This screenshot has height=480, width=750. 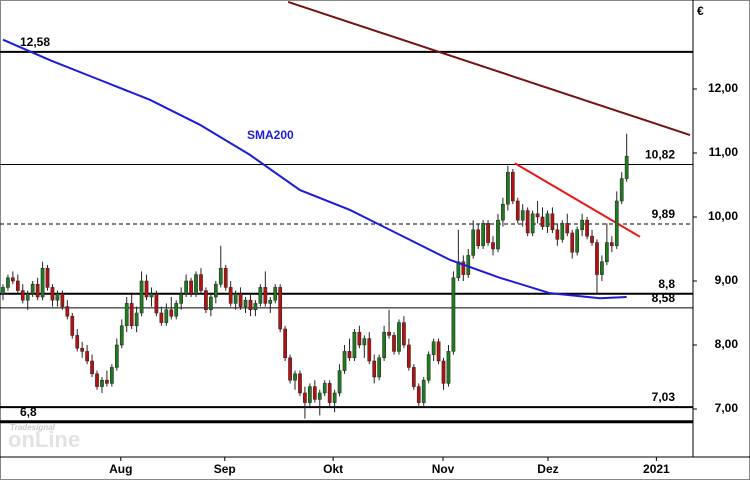 I want to click on watermark-name: onLine, so click(x=44, y=439).